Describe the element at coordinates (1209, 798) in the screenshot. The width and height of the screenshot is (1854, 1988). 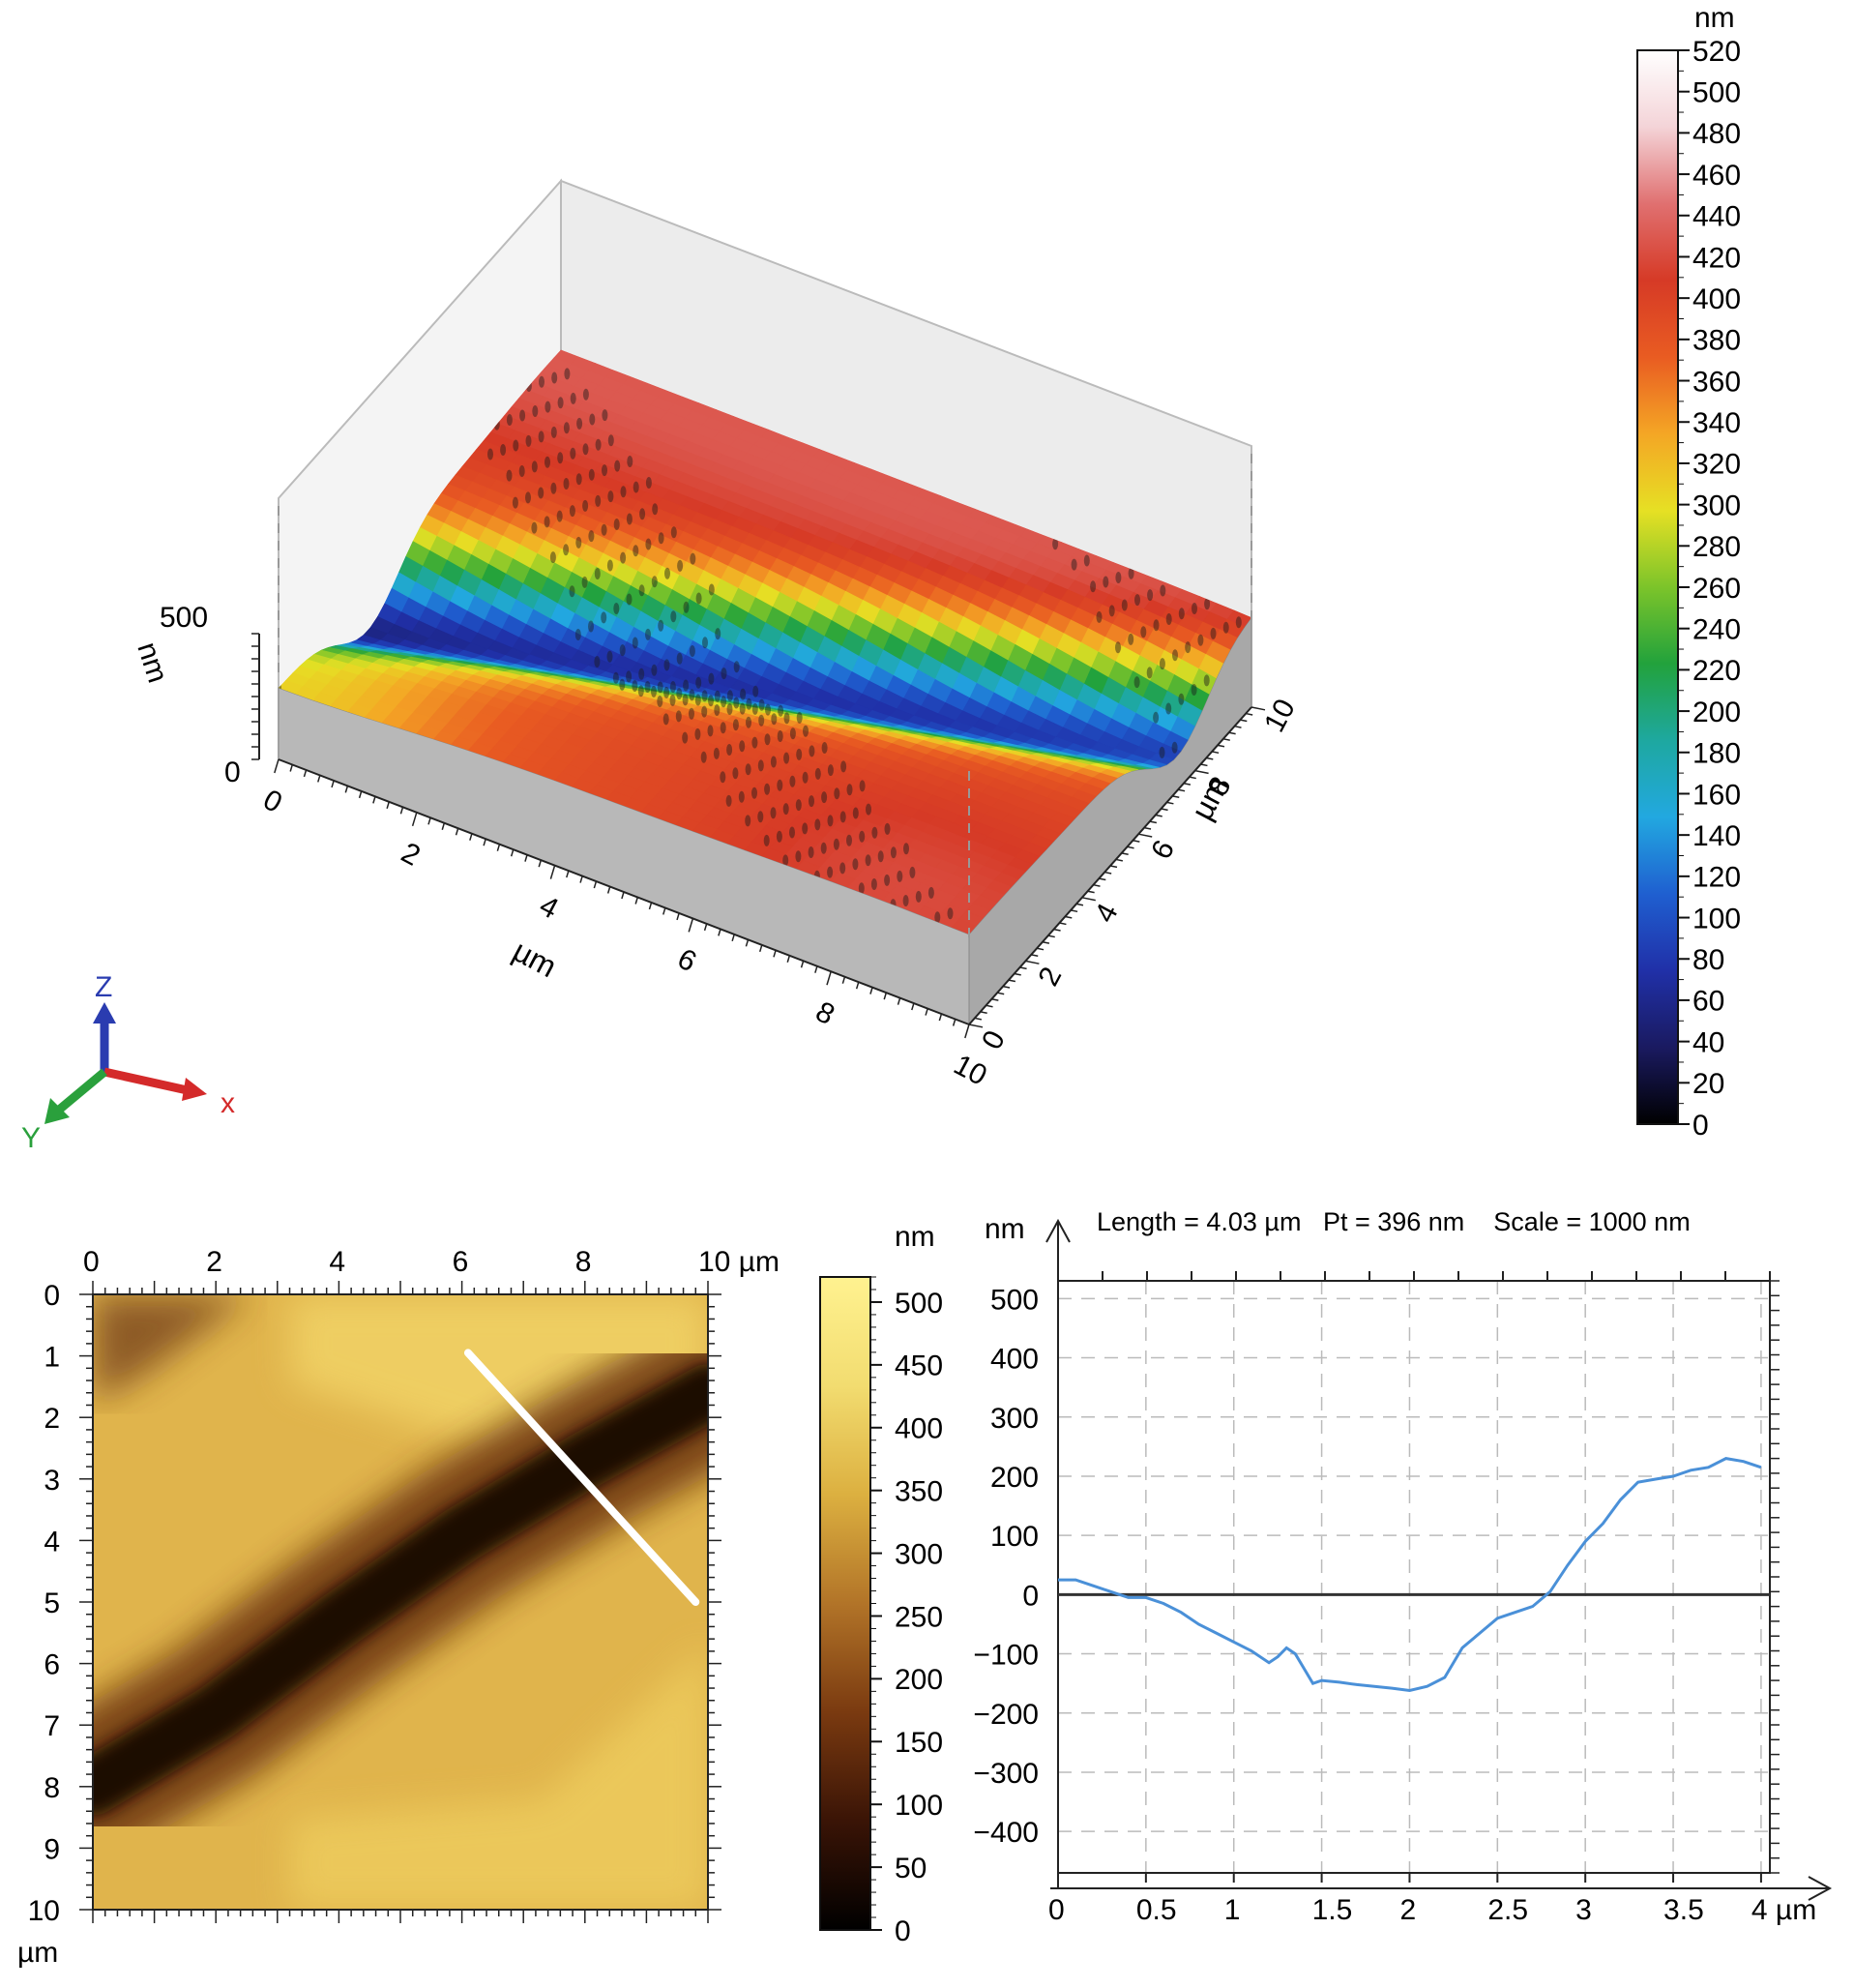
I see `y-axis-unit-label: µm` at that location.